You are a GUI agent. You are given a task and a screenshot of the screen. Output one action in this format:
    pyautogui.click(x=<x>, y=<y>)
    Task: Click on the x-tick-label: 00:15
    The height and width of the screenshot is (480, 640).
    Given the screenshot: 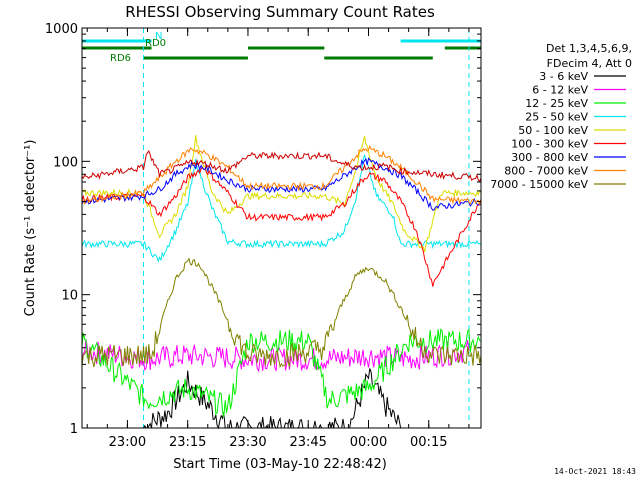 What is the action you would take?
    pyautogui.click(x=428, y=442)
    